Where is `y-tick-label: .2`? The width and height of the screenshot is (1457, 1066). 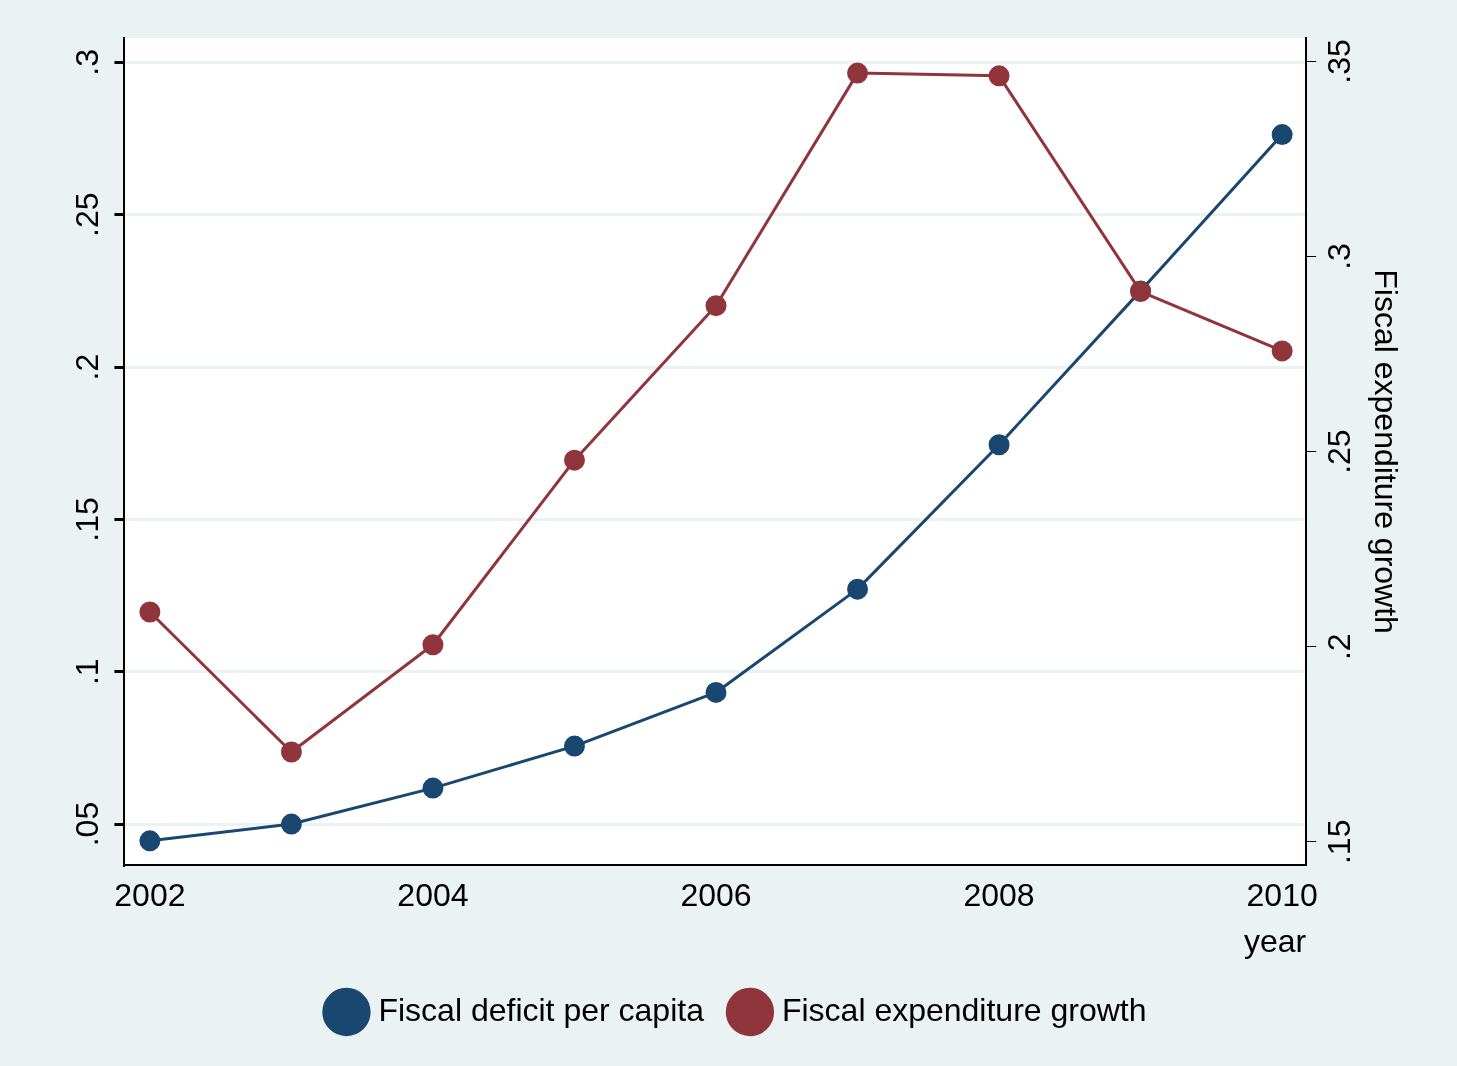 y-tick-label: .2 is located at coordinates (86, 367).